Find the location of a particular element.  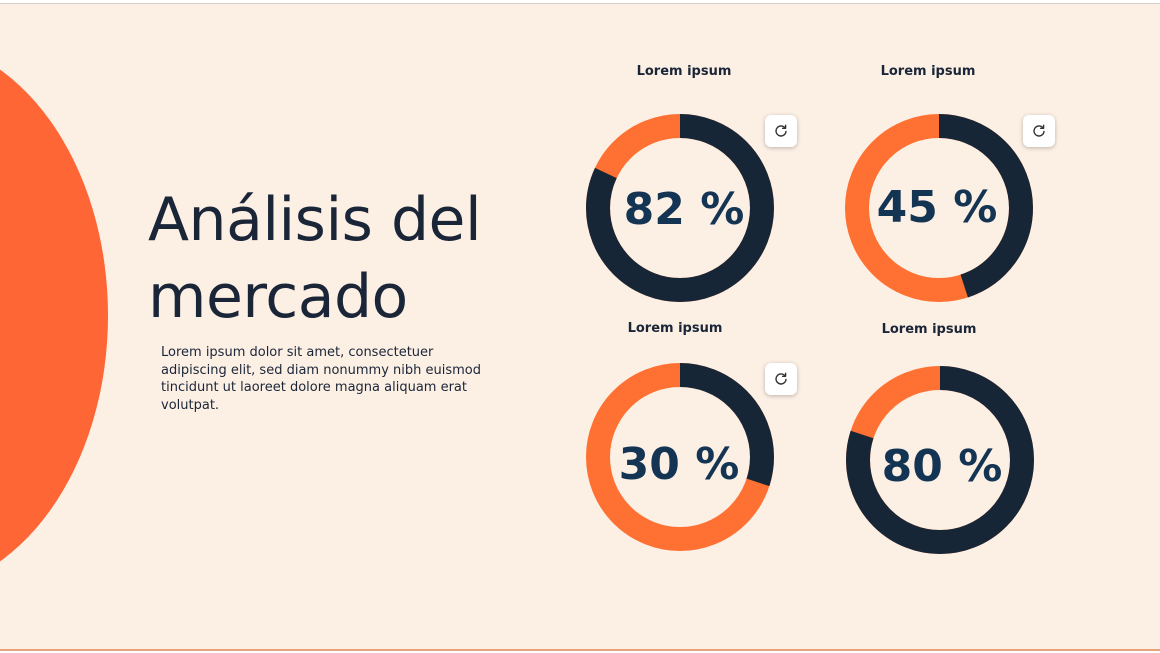

refresh-chart-1-button is located at coordinates (781, 131).